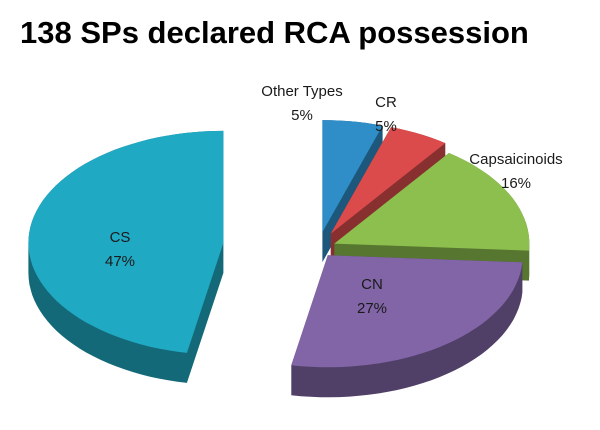 This screenshot has width=600, height=430. Describe the element at coordinates (386, 102) in the screenshot. I see `slice-label: CR` at that location.